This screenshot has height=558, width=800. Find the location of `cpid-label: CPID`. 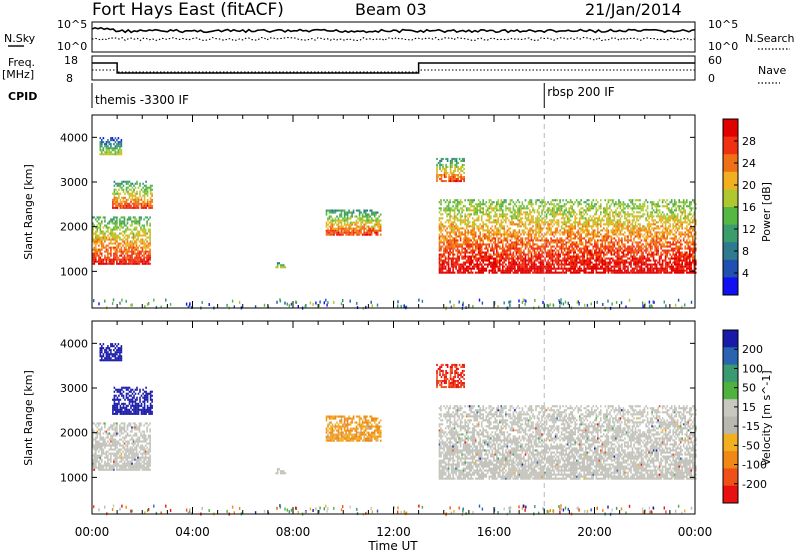

cpid-label: CPID is located at coordinates (22, 96).